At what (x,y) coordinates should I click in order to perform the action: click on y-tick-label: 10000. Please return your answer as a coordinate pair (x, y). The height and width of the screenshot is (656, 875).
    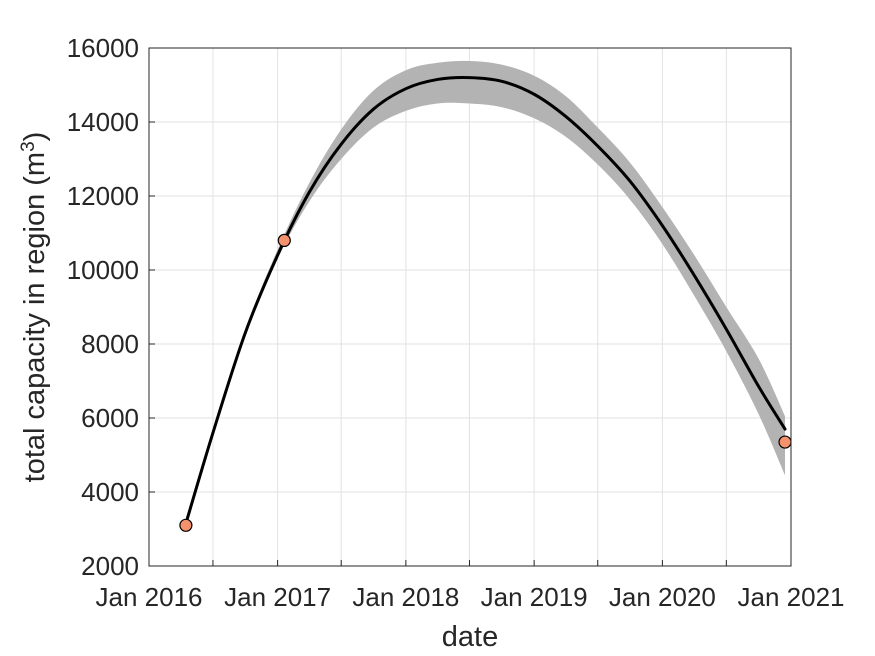
    Looking at the image, I should click on (103, 270).